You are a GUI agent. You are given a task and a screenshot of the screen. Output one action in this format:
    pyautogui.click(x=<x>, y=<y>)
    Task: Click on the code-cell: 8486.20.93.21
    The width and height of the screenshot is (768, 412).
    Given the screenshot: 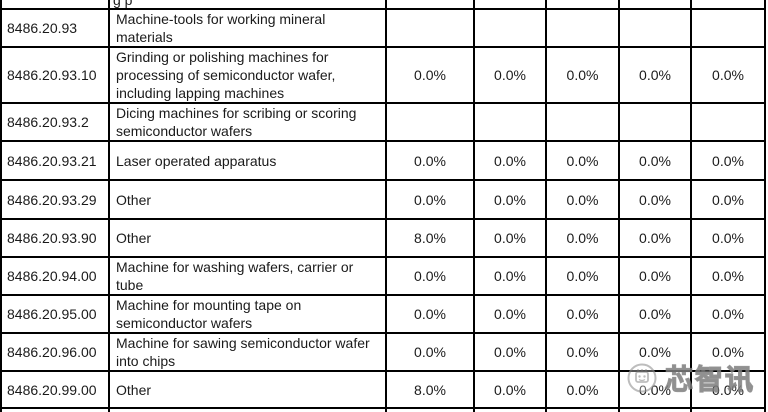 What is the action you would take?
    pyautogui.click(x=55, y=160)
    